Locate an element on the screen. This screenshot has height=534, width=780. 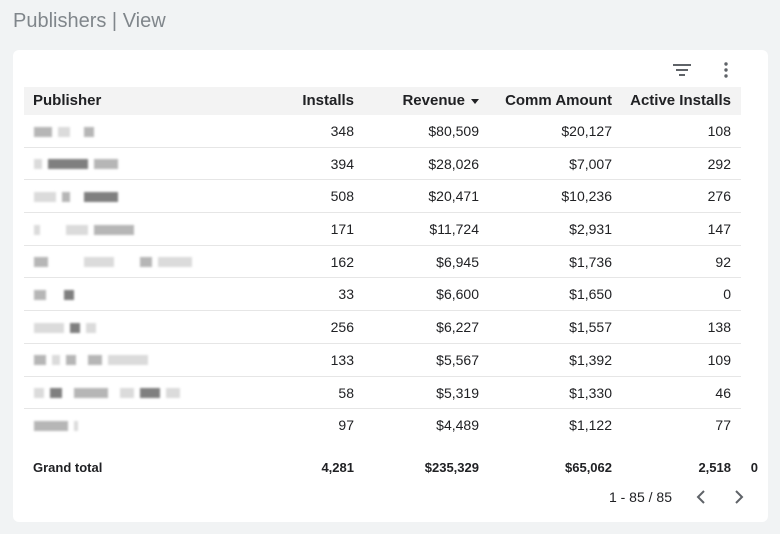
table-row: 256 $6,227 $1,557 138 is located at coordinates (382, 327).